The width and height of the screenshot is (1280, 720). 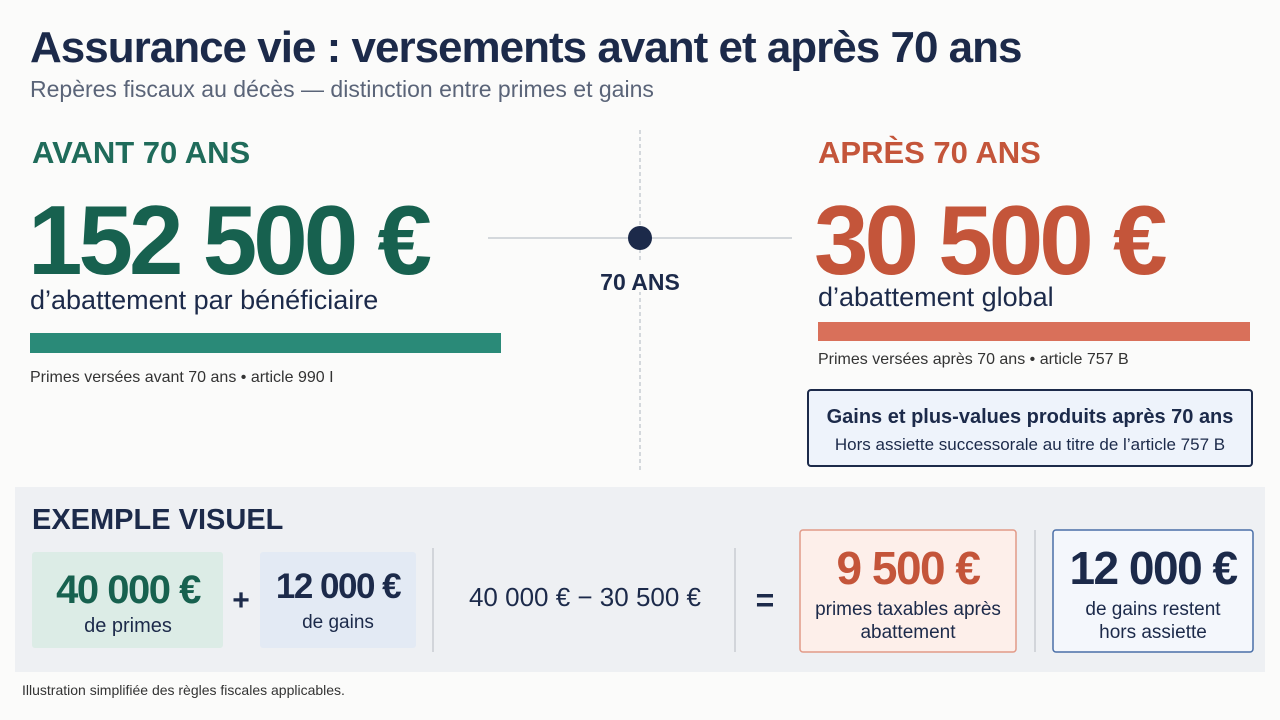 I want to click on note-box, so click(x=1030, y=428).